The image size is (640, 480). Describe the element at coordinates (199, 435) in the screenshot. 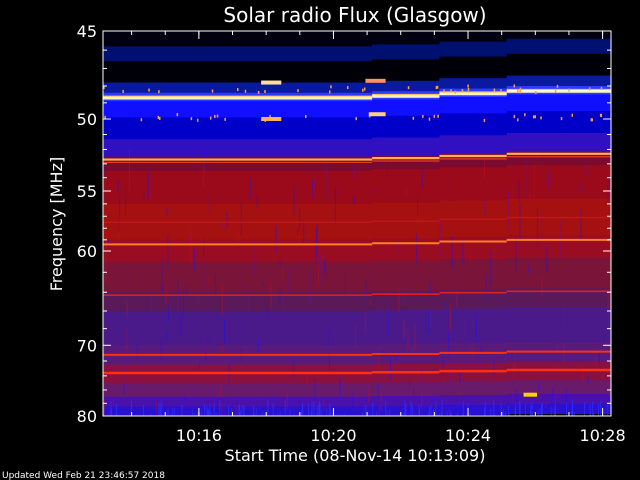

I see `x-tick-label-0: 10:16` at that location.